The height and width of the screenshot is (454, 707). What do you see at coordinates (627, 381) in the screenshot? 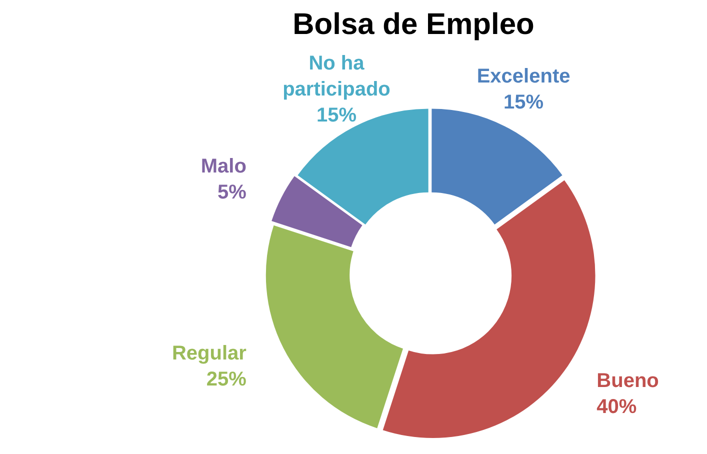
I see `slice-label: Bueno` at bounding box center [627, 381].